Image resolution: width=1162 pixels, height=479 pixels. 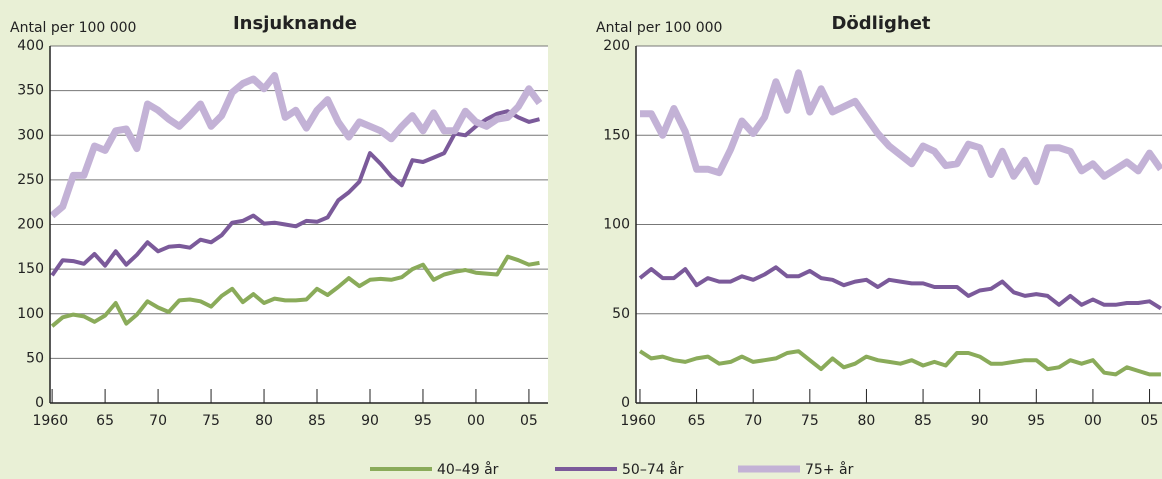 What do you see at coordinates (30, 180) in the screenshot?
I see `y-tick-label: 250` at bounding box center [30, 180].